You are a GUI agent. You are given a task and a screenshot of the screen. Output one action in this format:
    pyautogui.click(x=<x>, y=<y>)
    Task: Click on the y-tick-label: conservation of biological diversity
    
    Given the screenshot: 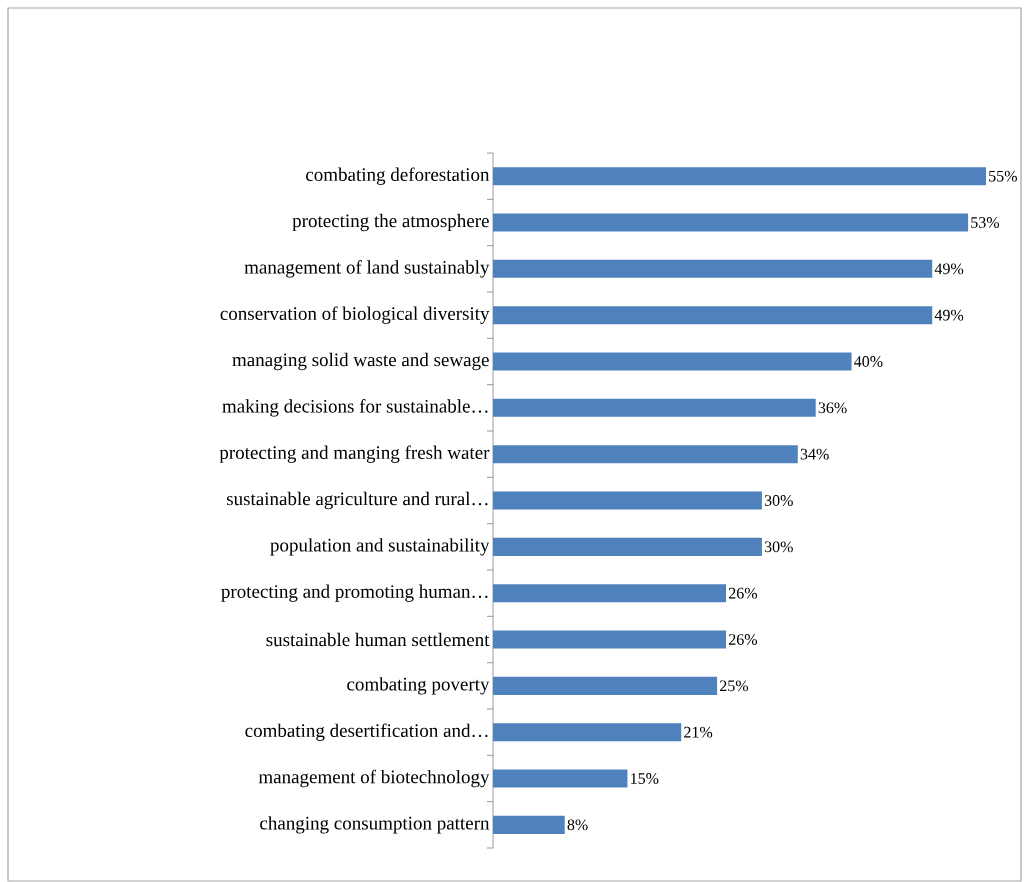 What is the action you would take?
    pyautogui.click(x=355, y=315)
    